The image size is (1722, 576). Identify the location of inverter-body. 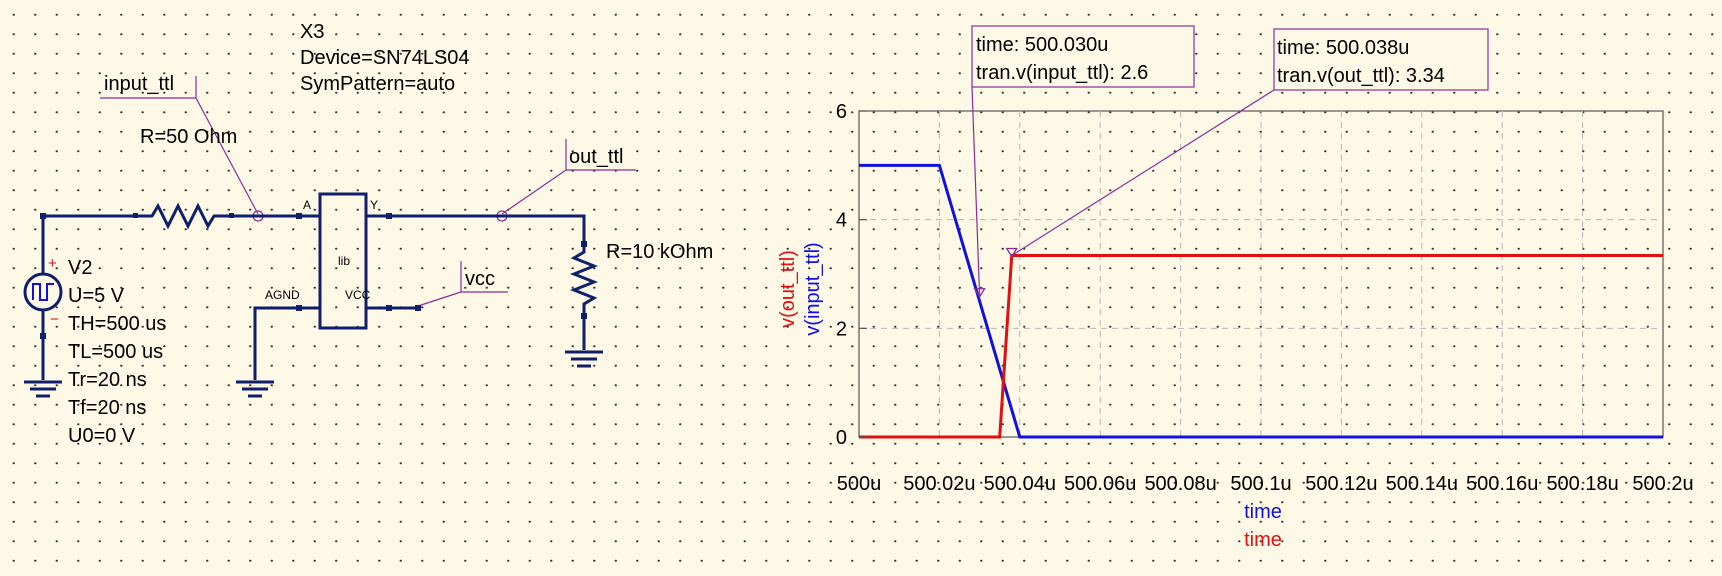
(343, 261).